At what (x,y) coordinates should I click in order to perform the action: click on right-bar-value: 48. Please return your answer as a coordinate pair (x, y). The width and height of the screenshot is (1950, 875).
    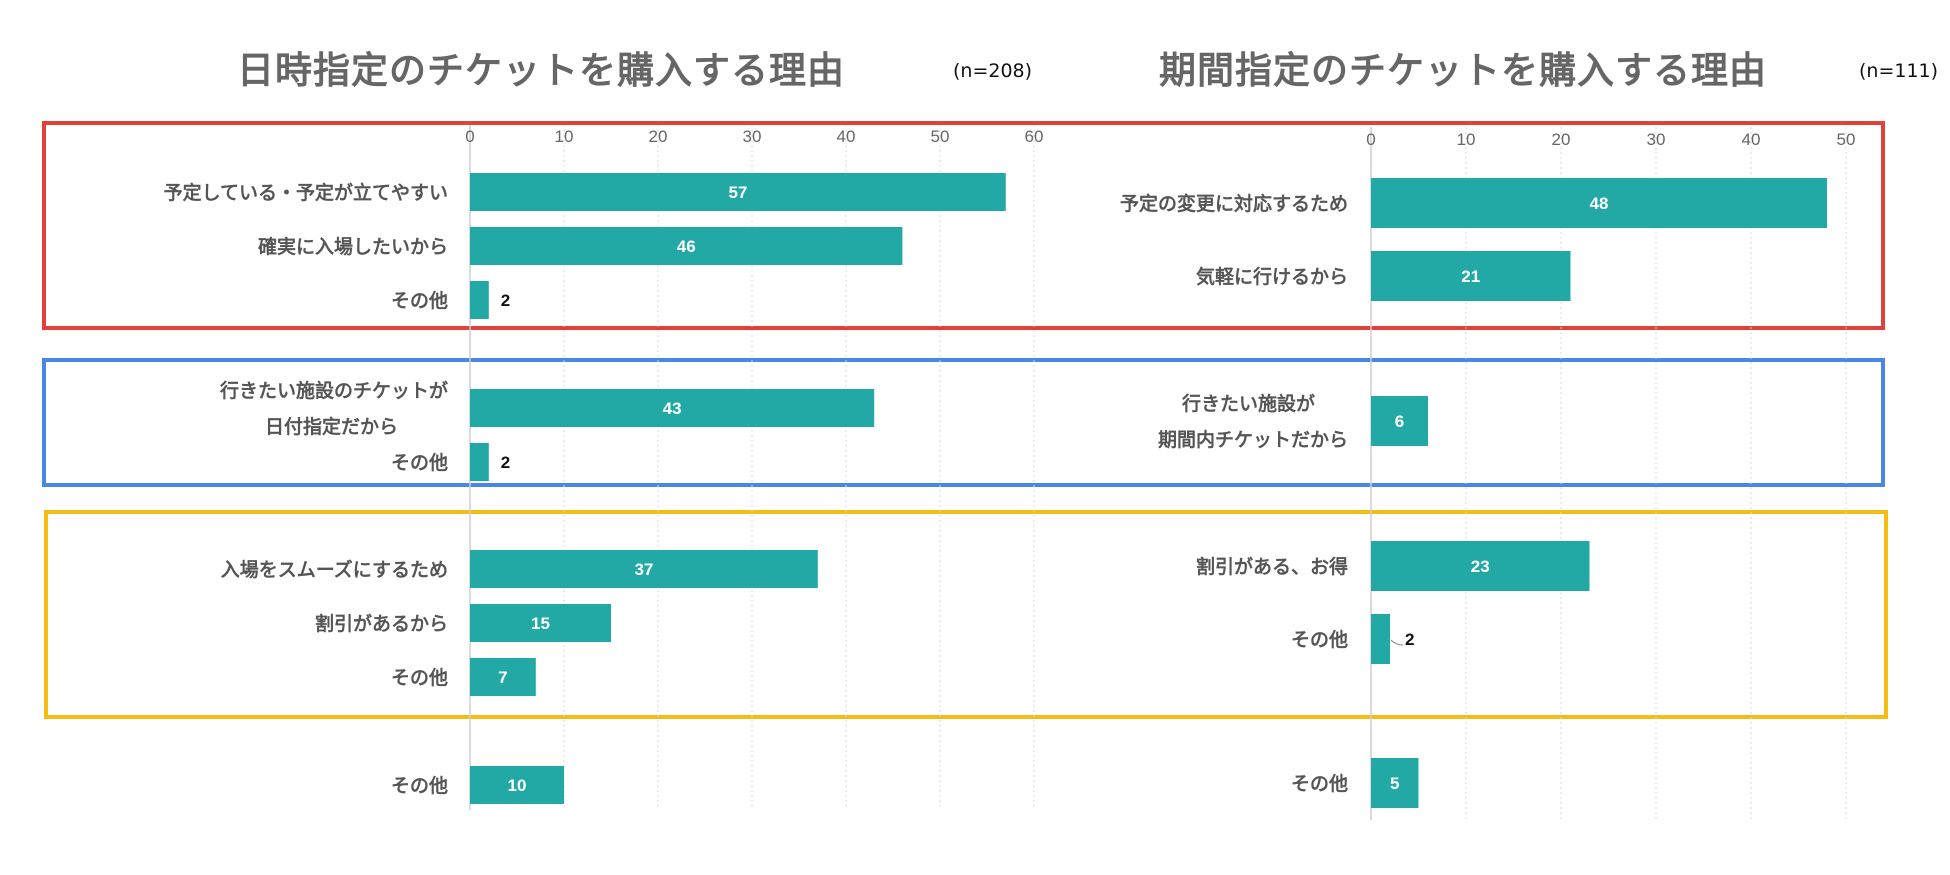
    Looking at the image, I should click on (1599, 203).